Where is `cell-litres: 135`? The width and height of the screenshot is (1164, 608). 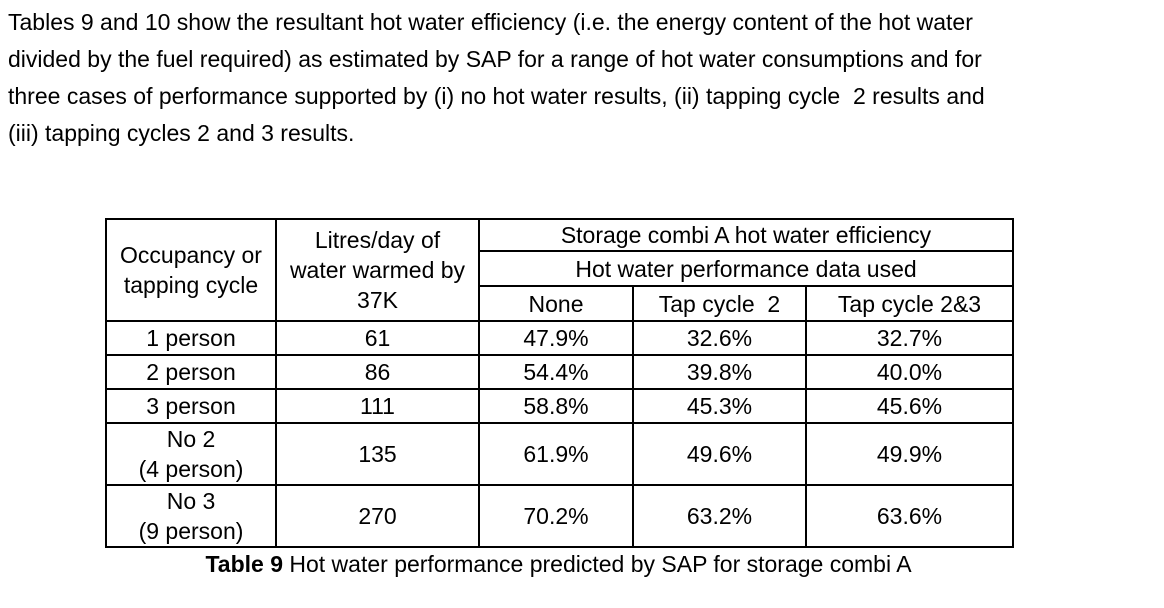 cell-litres: 135 is located at coordinates (377, 454).